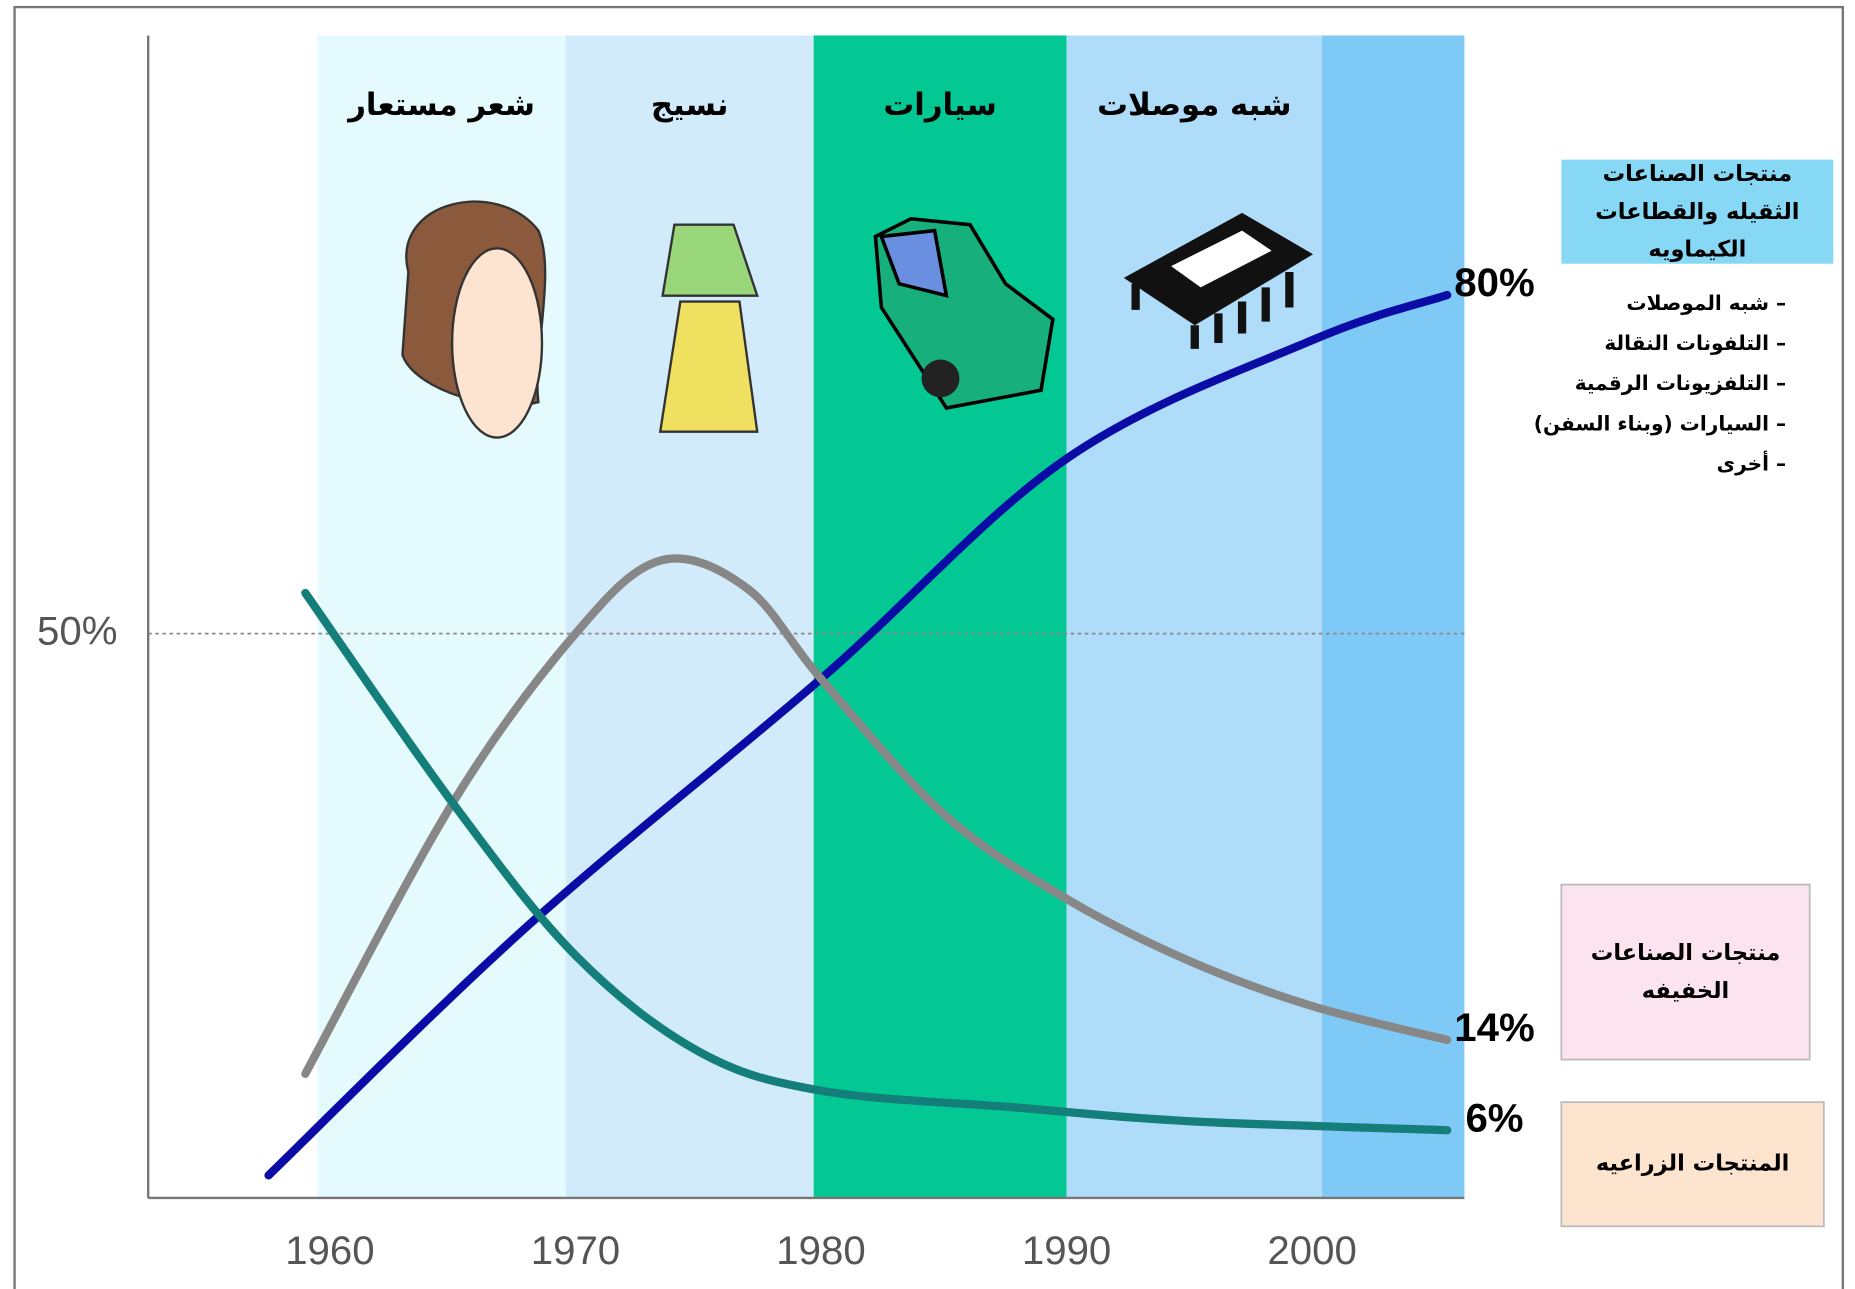 The width and height of the screenshot is (1855, 1289). I want to click on list-item: – السيارات (وبناء السفن), so click(1660, 424).